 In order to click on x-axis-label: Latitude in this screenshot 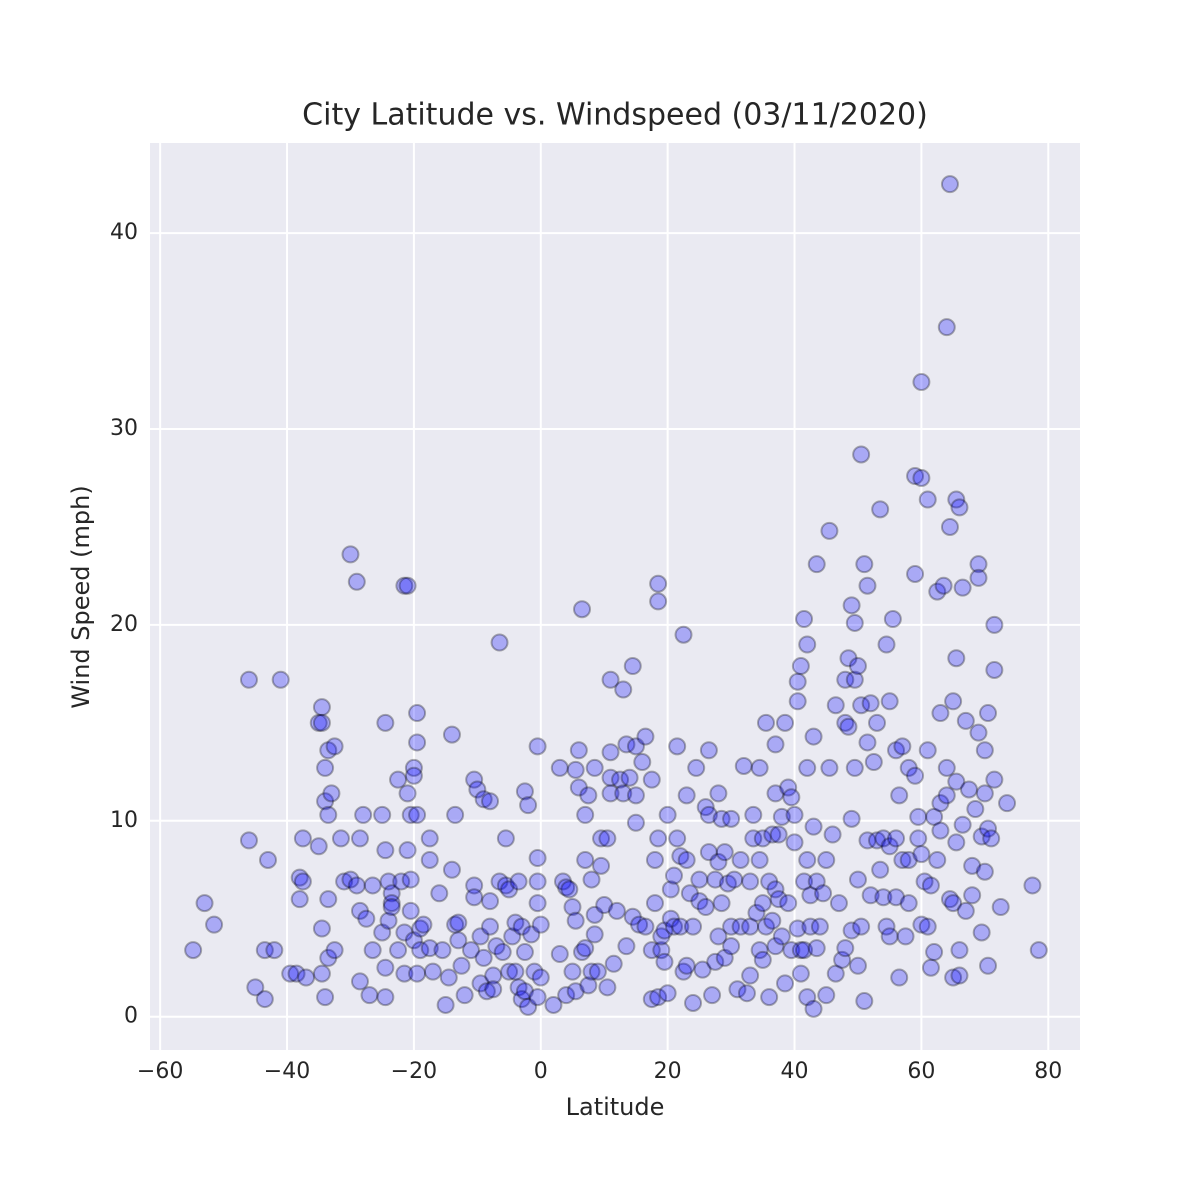, I will do `click(615, 1107)`.